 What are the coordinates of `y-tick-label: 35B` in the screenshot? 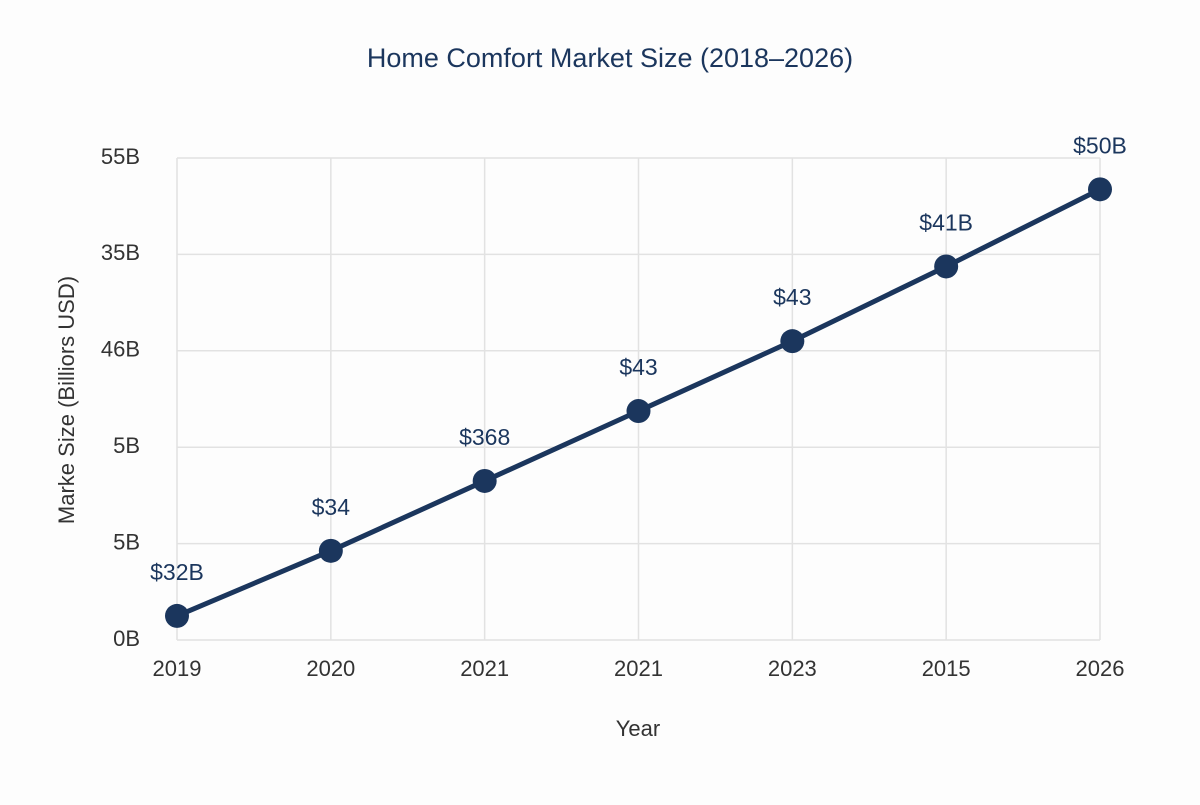 It's located at (120, 252).